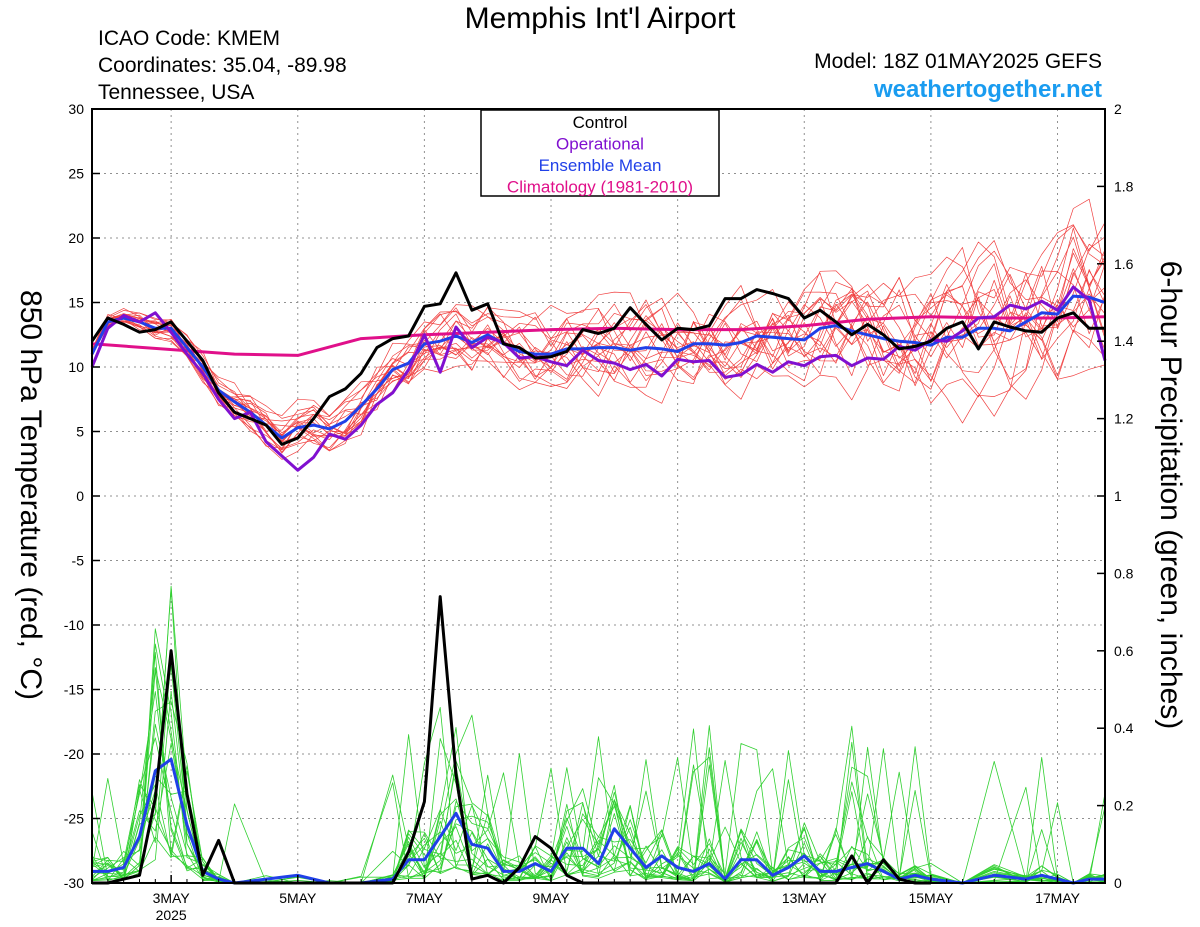 The width and height of the screenshot is (1200, 927). Describe the element at coordinates (76, 303) in the screenshot. I see `y-left-tick-label: 15` at that location.